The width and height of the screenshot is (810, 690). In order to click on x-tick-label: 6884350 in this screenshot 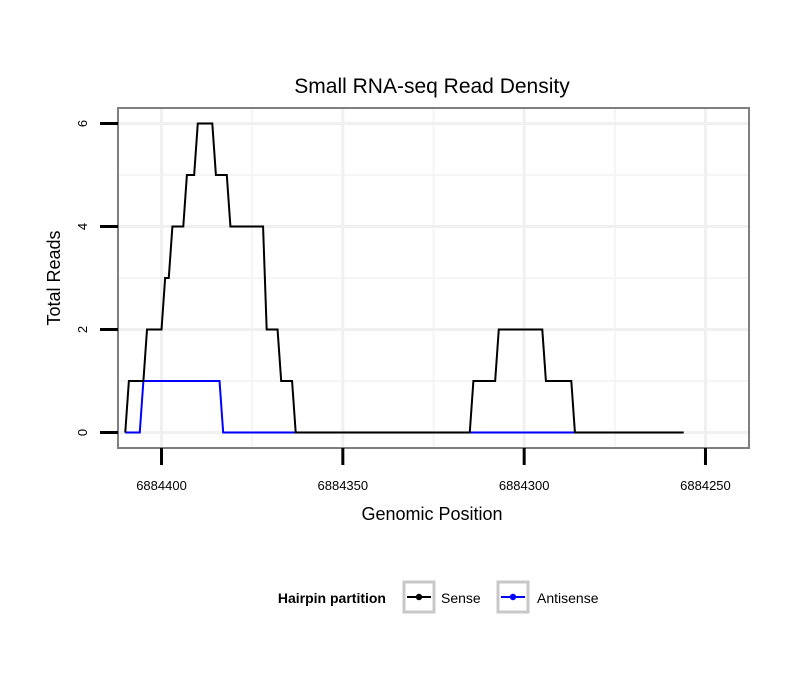, I will do `click(343, 485)`.